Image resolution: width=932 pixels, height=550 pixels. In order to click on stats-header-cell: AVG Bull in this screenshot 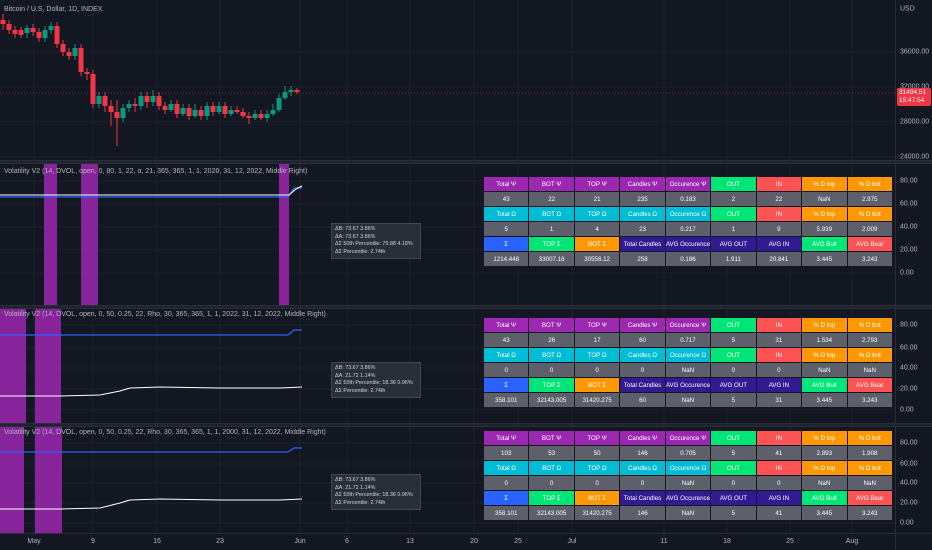, I will do `click(824, 498)`.